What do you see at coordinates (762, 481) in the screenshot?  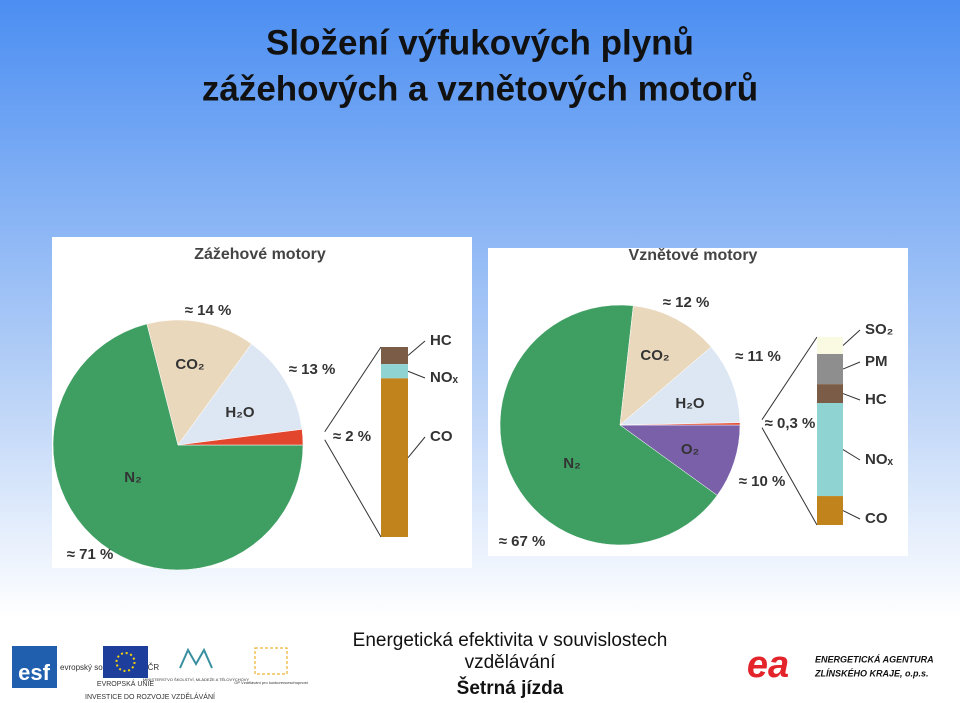 I see `value-label: ≈ 10 %` at bounding box center [762, 481].